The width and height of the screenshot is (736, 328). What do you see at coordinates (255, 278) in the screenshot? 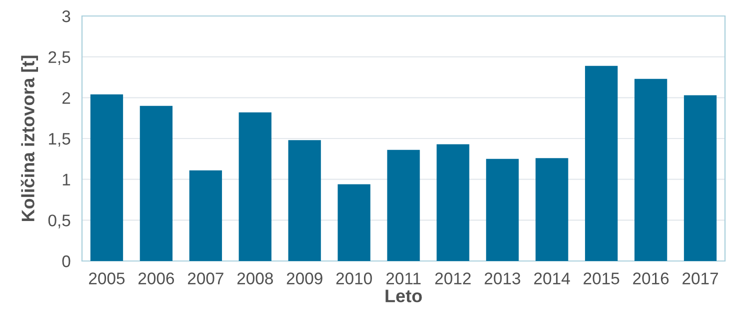
I see `x-tick-label: 2008` at bounding box center [255, 278].